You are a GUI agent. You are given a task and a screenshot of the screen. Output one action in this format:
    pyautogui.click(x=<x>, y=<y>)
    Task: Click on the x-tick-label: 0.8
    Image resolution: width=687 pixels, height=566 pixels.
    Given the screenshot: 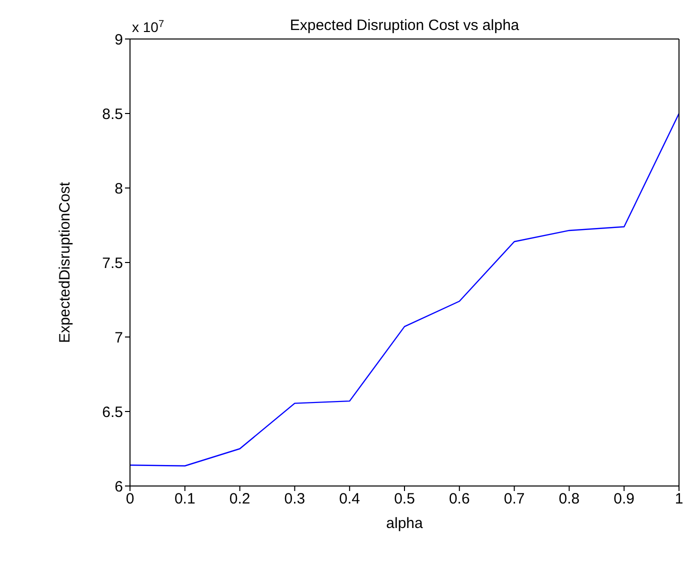 What is the action you would take?
    pyautogui.click(x=569, y=499)
    